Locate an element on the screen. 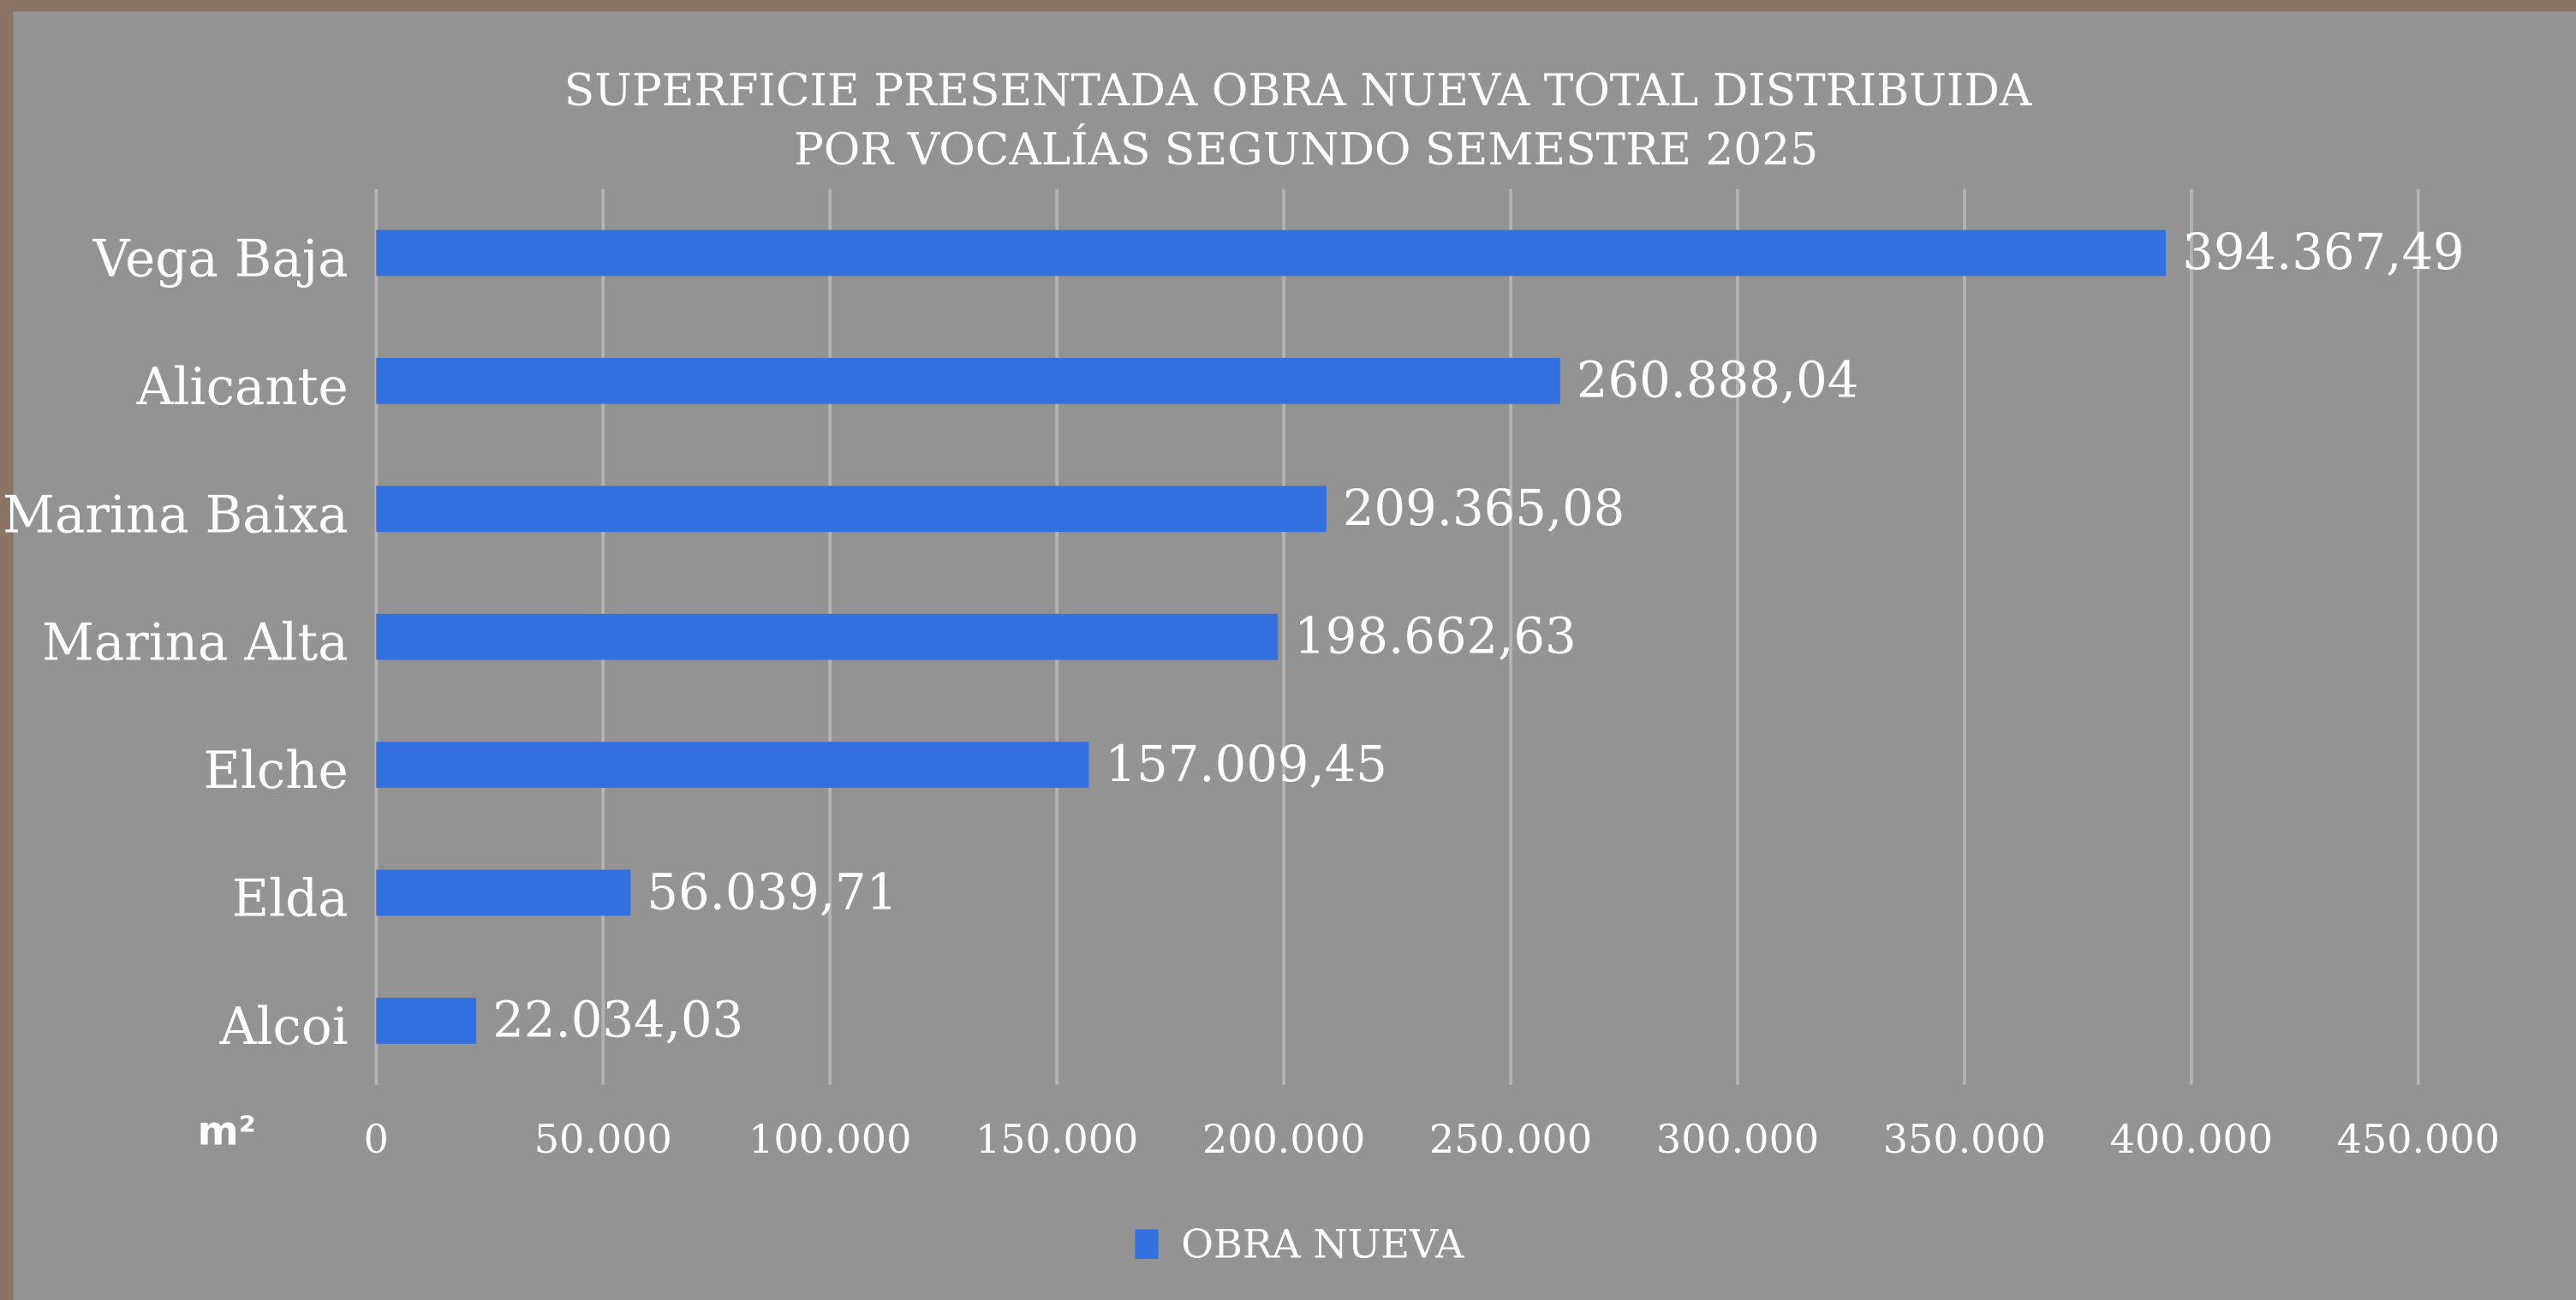 Image resolution: width=2576 pixels, height=1300 pixels. data-label: 157.009,45 is located at coordinates (1245, 764).